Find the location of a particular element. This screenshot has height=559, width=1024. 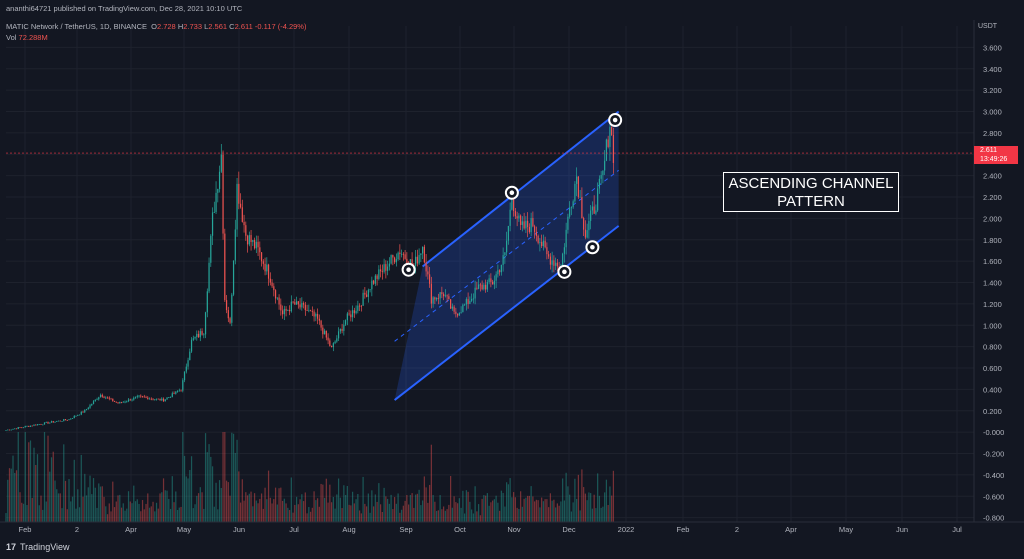

symbol-name: MATIC Network / TetherUS, 1D, BINANCE is located at coordinates (77, 26).